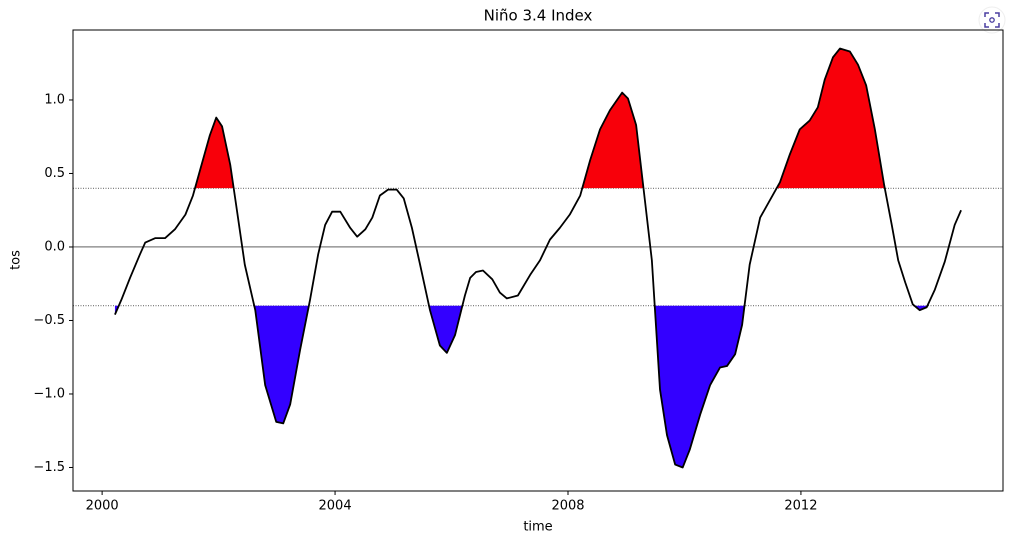 The image size is (1009, 541). I want to click on icon-dot, so click(992, 20).